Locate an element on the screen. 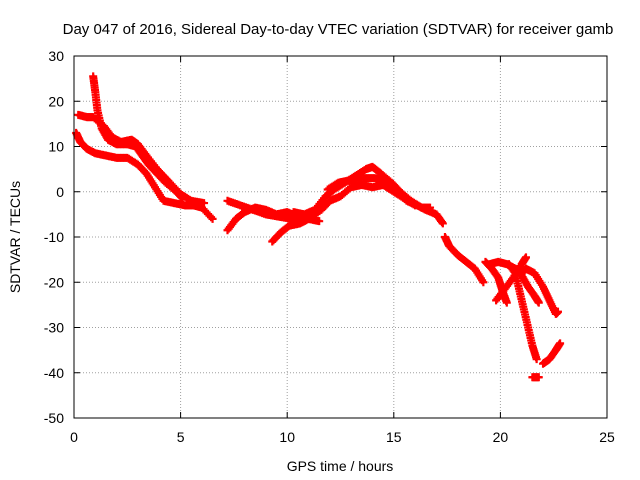  y-tick-label: 10 is located at coordinates (56, 147).